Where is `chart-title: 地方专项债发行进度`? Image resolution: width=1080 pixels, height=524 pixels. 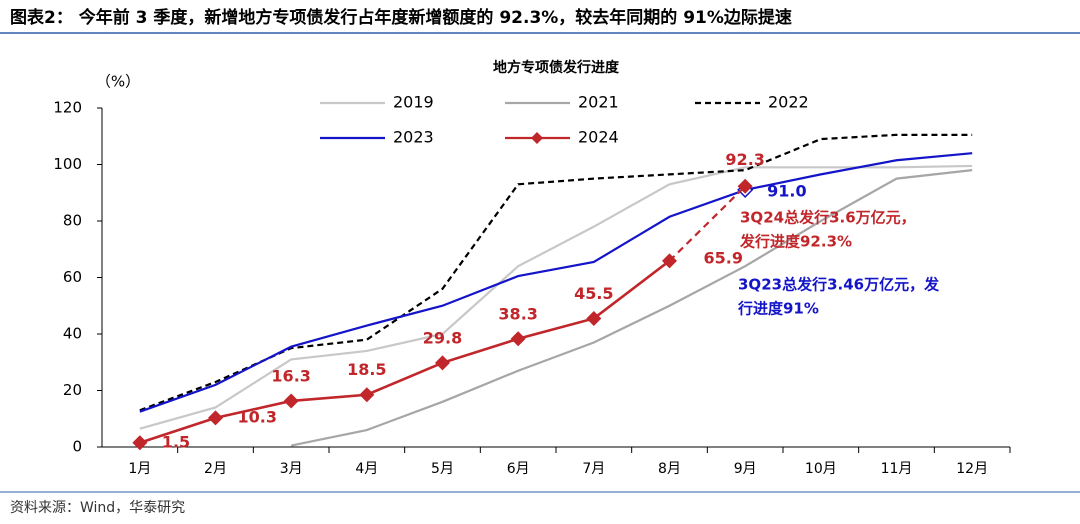
chart-title: 地方专项债发行进度 is located at coordinates (556, 67).